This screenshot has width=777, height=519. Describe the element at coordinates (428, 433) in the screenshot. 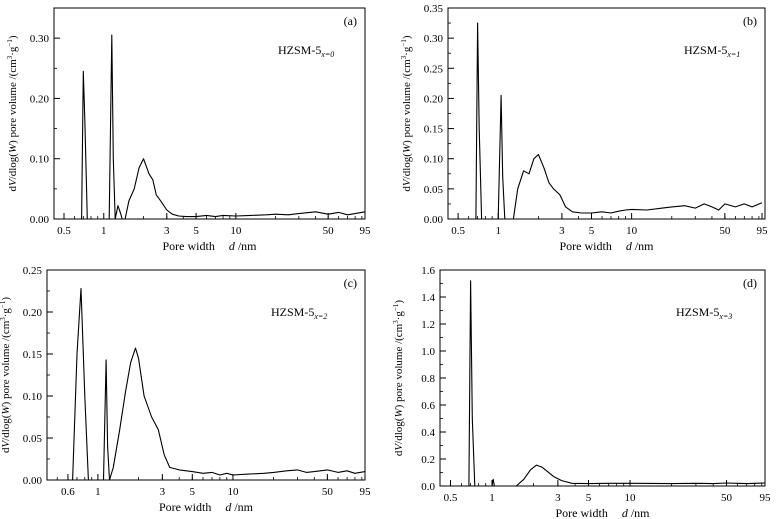

I see `y-tick-label: 0.4` at that location.